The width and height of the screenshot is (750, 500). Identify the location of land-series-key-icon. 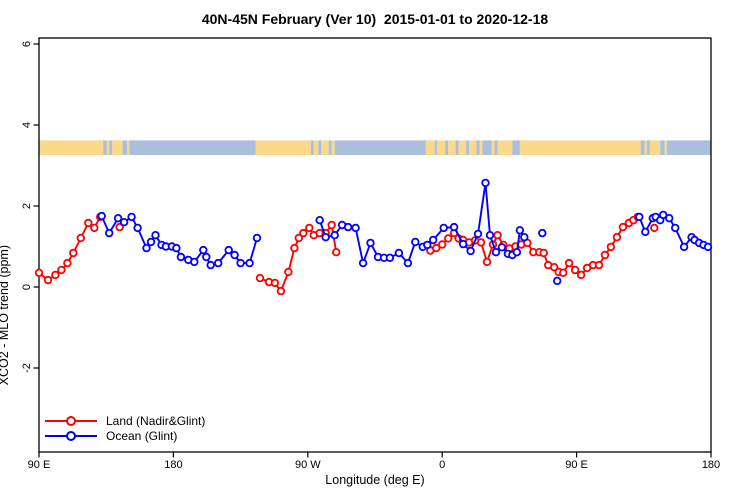
(71, 420).